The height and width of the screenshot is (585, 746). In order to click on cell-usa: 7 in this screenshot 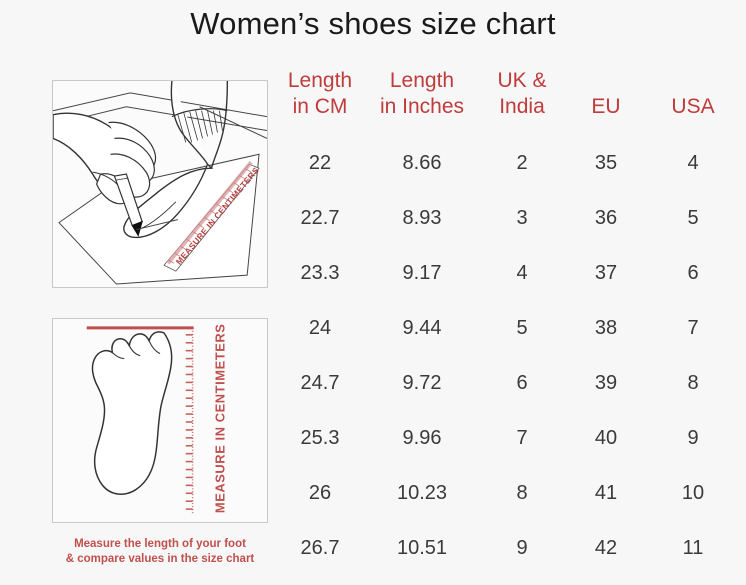, I will do `click(693, 328)`.